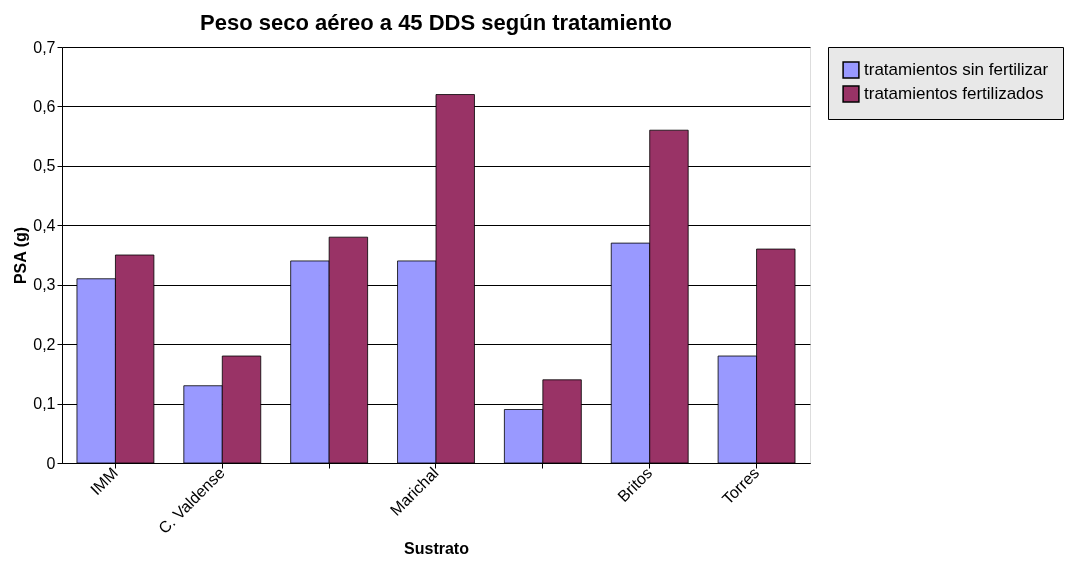 This screenshot has width=1076, height=569. Describe the element at coordinates (954, 93) in the screenshot. I see `legend-label: tratamientos fertilizados` at that location.